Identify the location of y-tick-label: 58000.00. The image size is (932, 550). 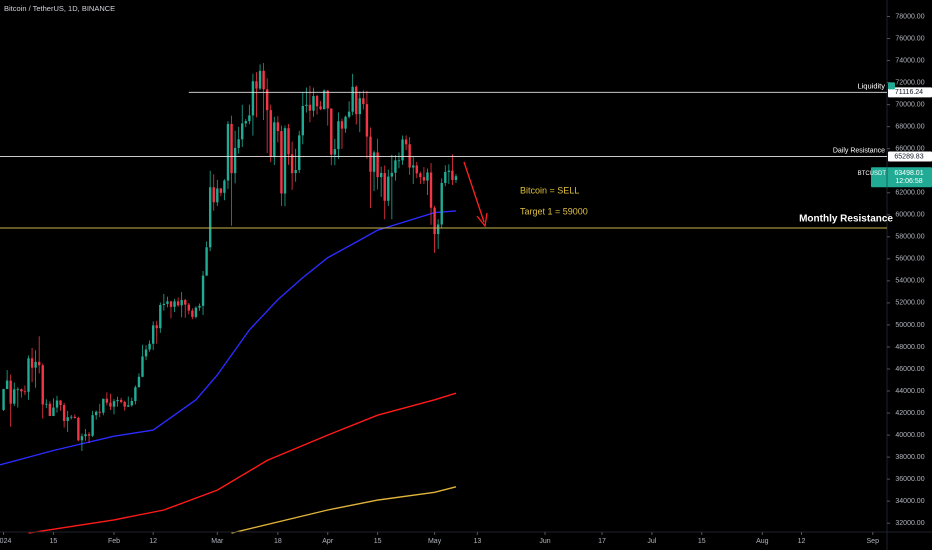
(909, 237).